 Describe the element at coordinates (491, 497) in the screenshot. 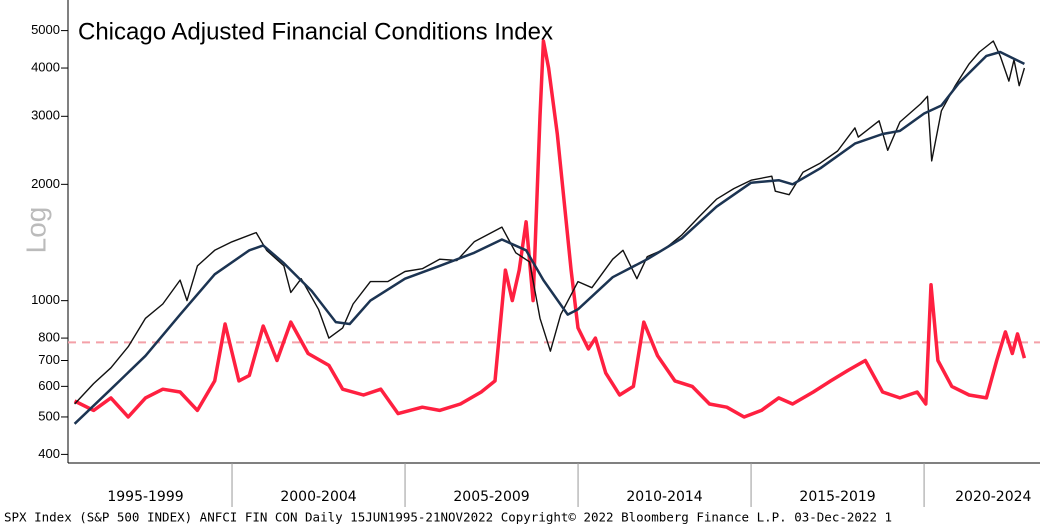

I see `x-tick-label: 2005-2009` at that location.